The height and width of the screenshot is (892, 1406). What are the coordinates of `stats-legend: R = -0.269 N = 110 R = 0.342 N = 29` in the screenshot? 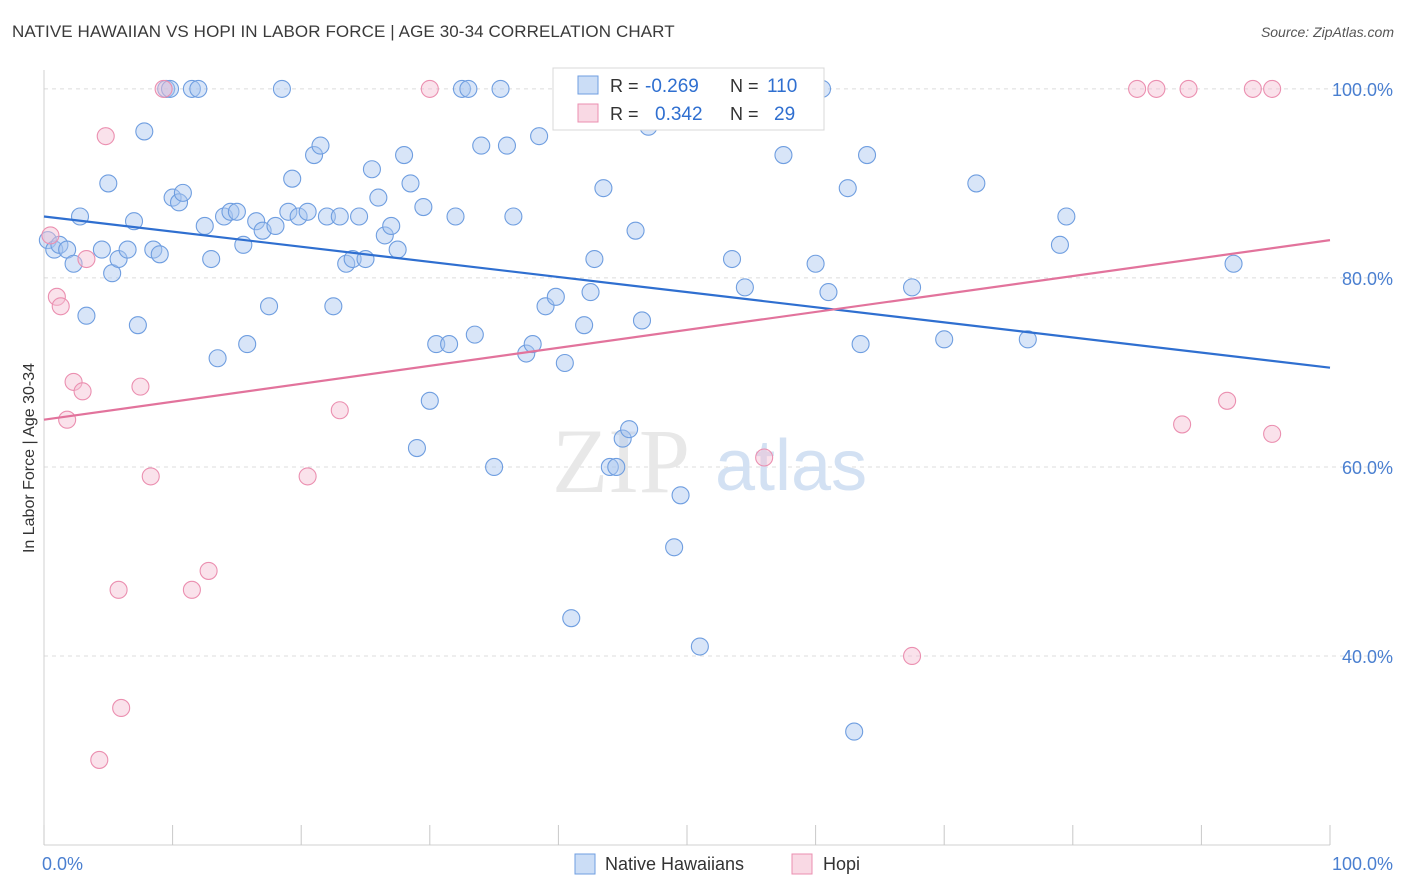 It's located at (688, 99).